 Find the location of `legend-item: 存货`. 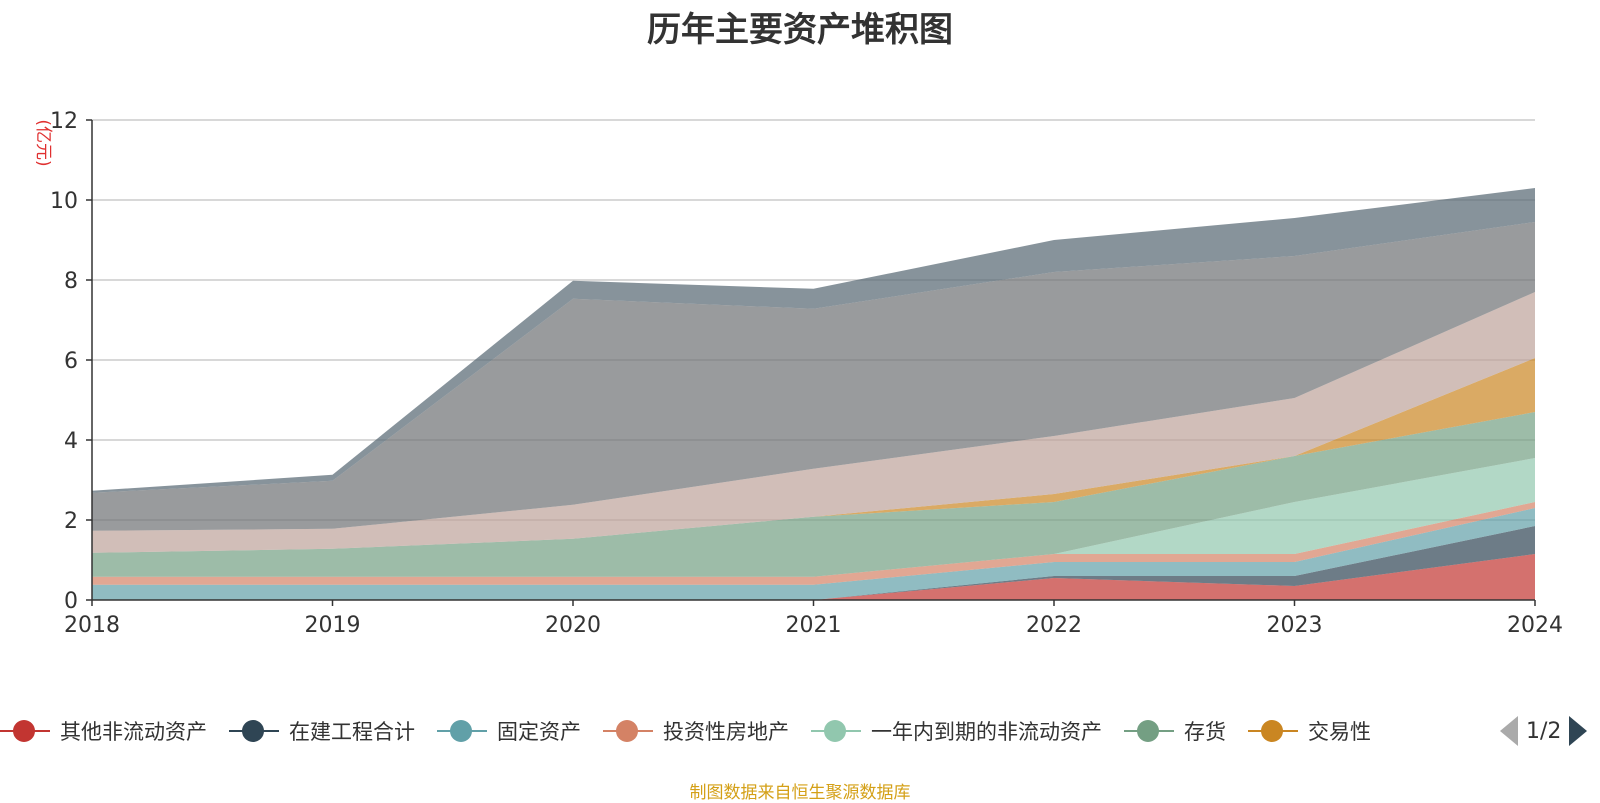

legend-item: 存货 is located at coordinates (1175, 731).